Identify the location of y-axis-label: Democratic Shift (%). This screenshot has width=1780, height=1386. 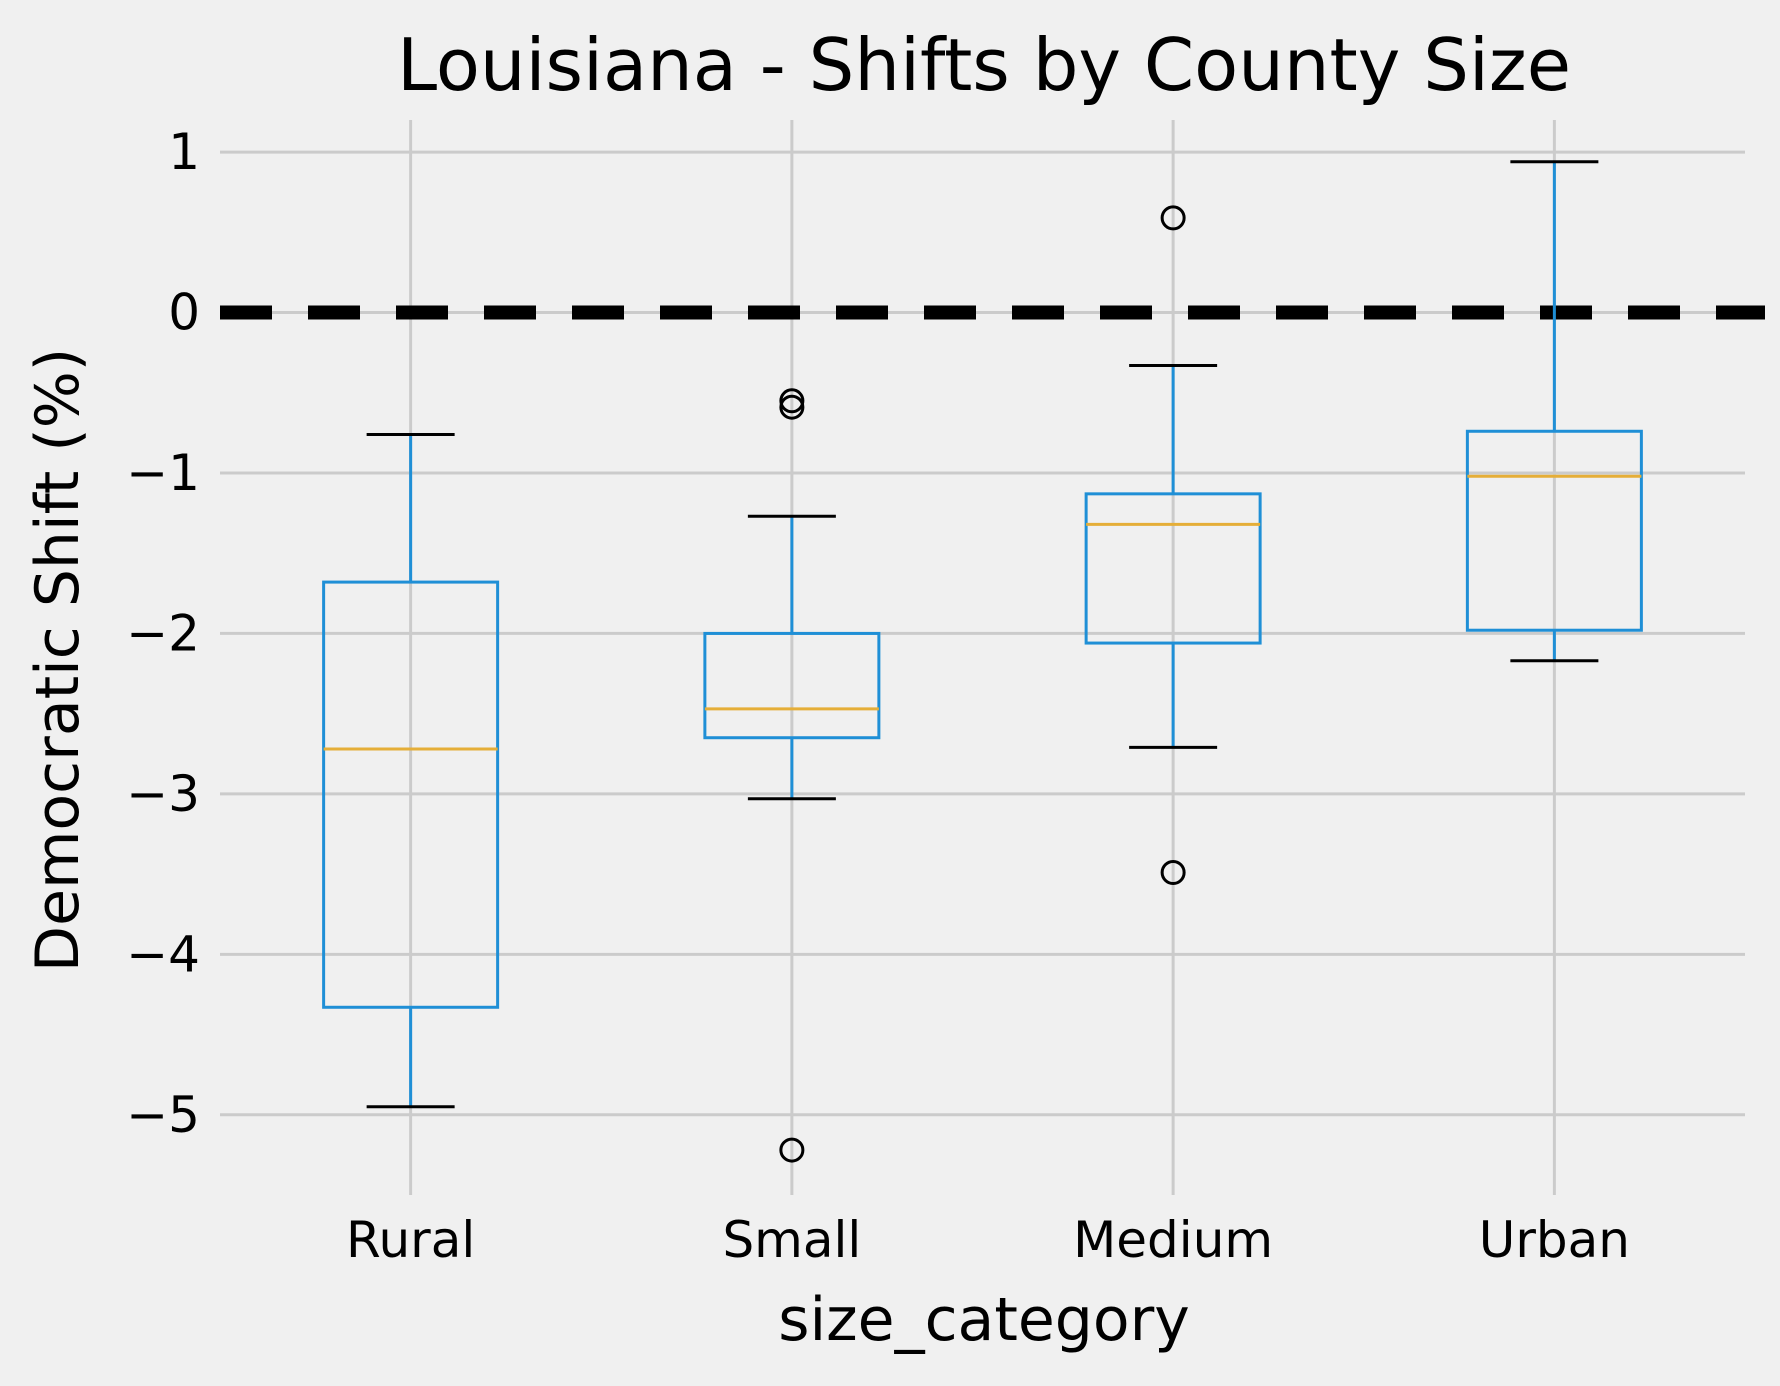
(58, 660).